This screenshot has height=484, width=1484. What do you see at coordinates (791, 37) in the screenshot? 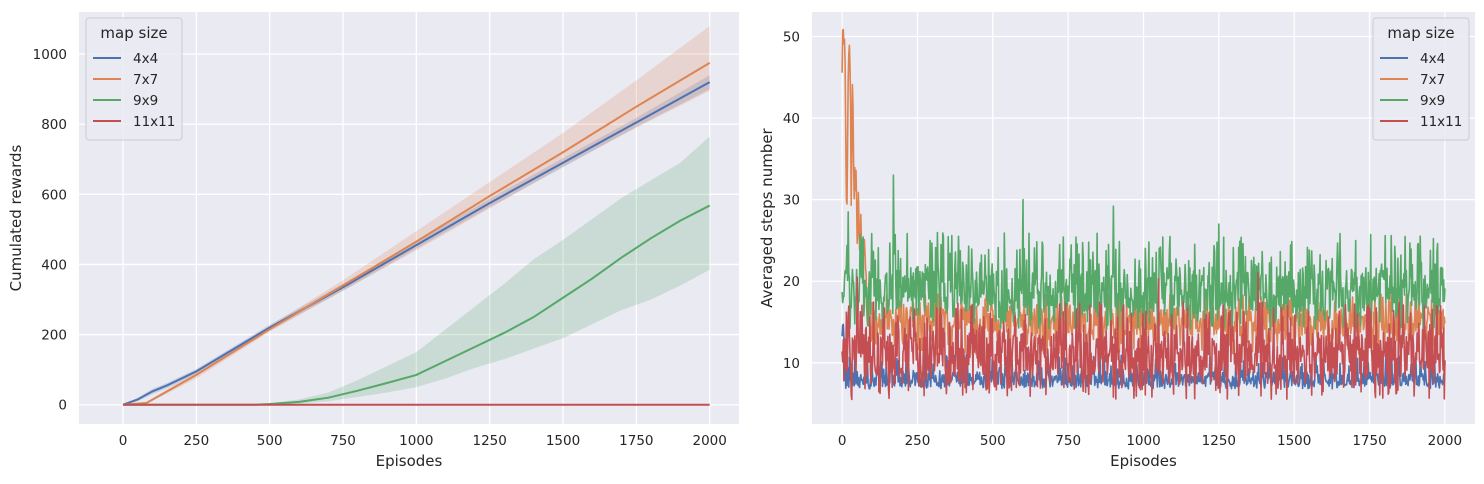
I see `y-tick-label: 50` at bounding box center [791, 37].